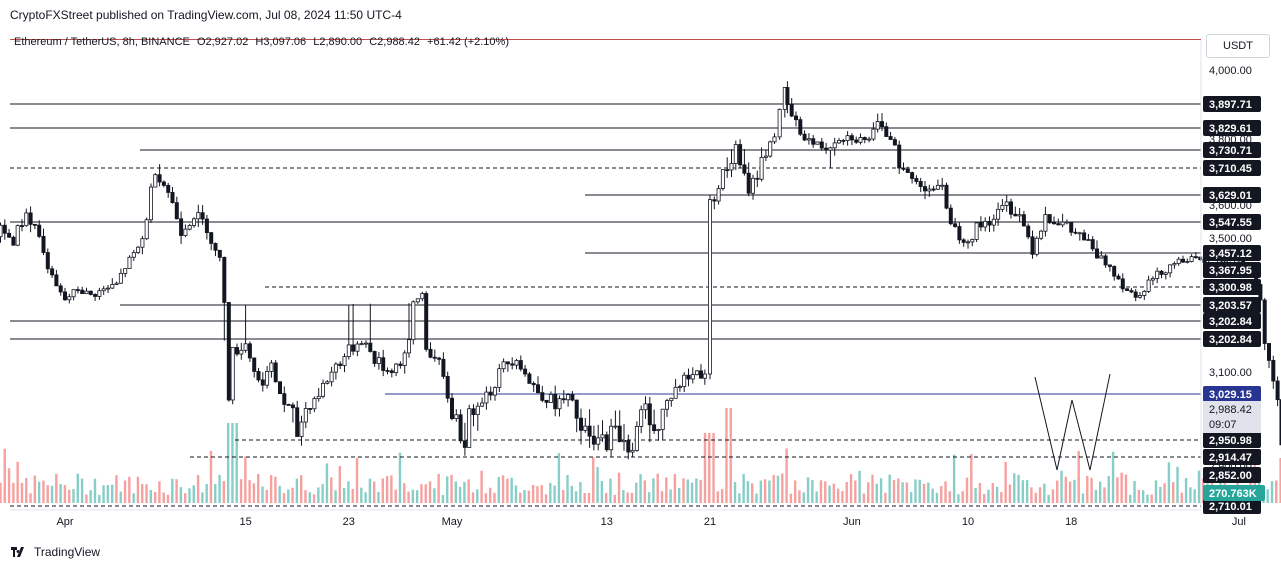  What do you see at coordinates (349, 522) in the screenshot?
I see `time-tick-label: 23` at bounding box center [349, 522].